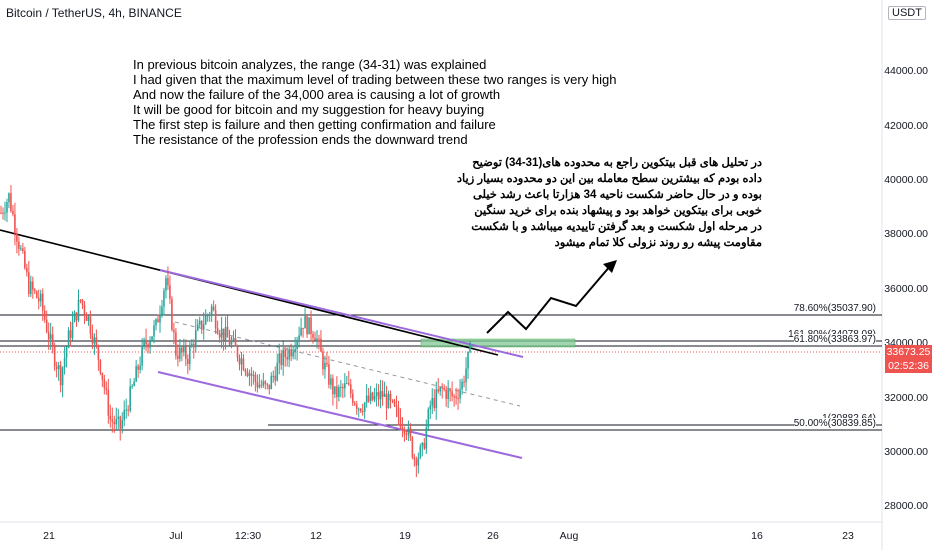 This screenshot has height=550, width=932. I want to click on fib-level-label: 61.80%(33863.97), so click(834, 339).